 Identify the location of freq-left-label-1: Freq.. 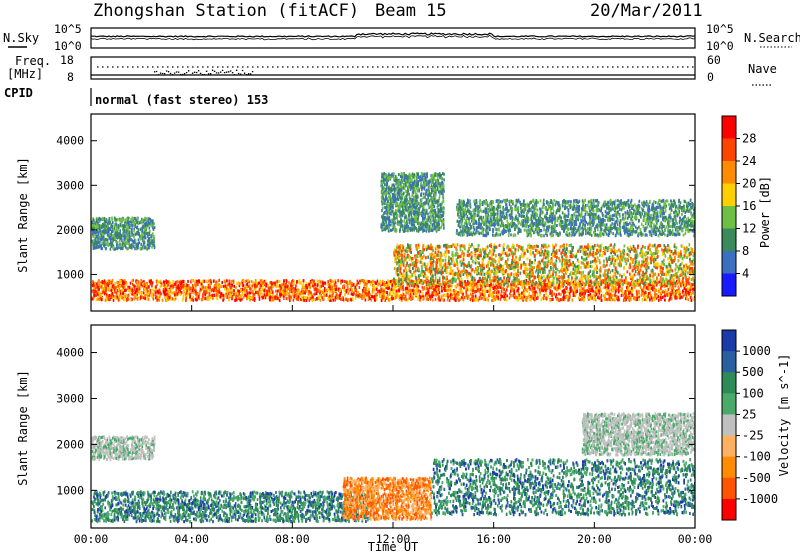
(33, 61).